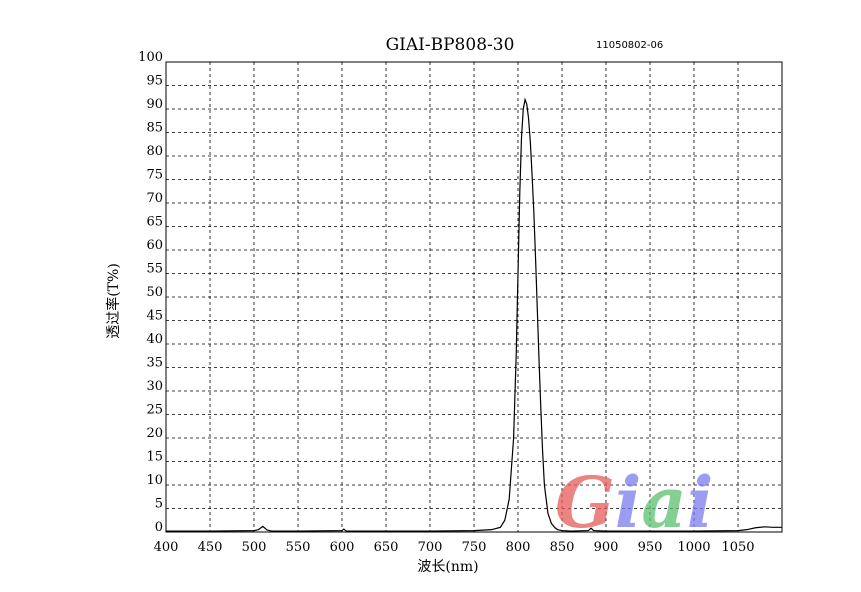 The image size is (861, 592). I want to click on y-tick-label: 40, so click(154, 339).